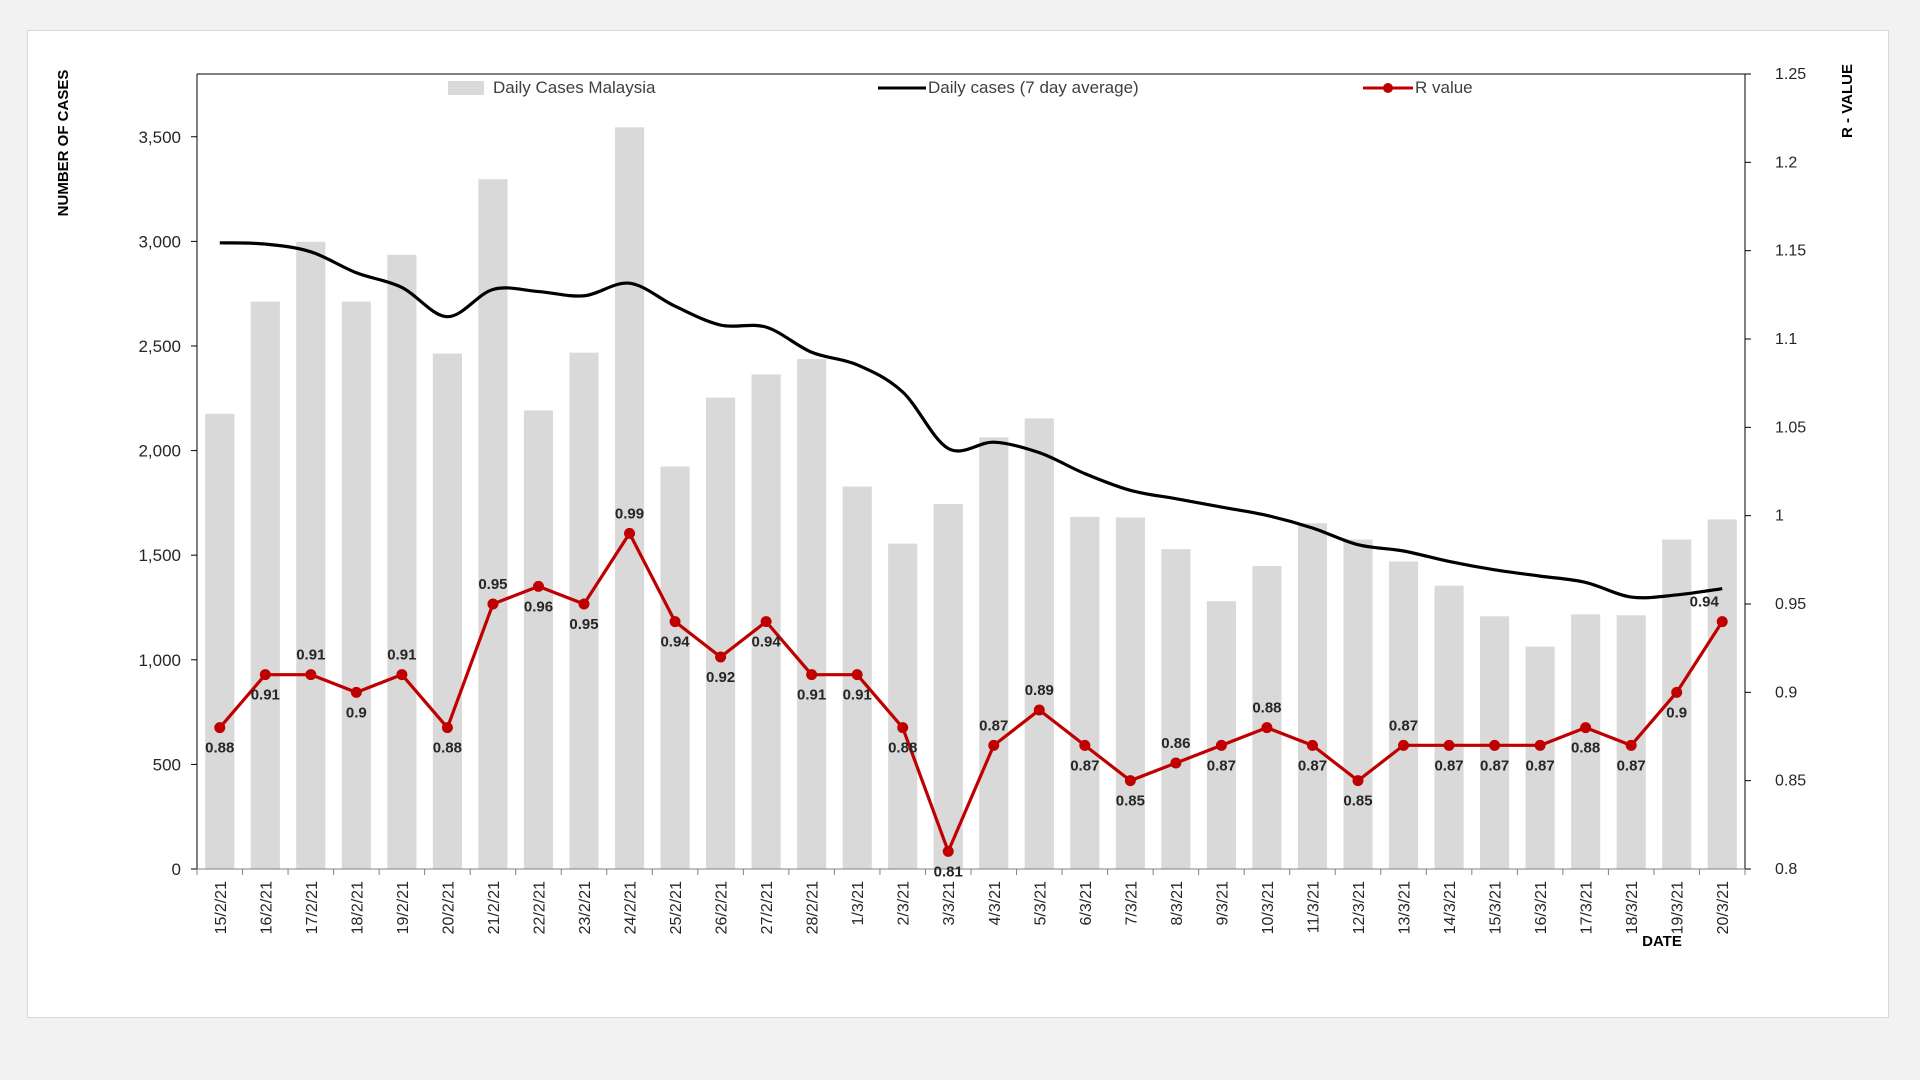  What do you see at coordinates (1678, 907) in the screenshot?
I see `x-tick-label: 19/3/21` at bounding box center [1678, 907].